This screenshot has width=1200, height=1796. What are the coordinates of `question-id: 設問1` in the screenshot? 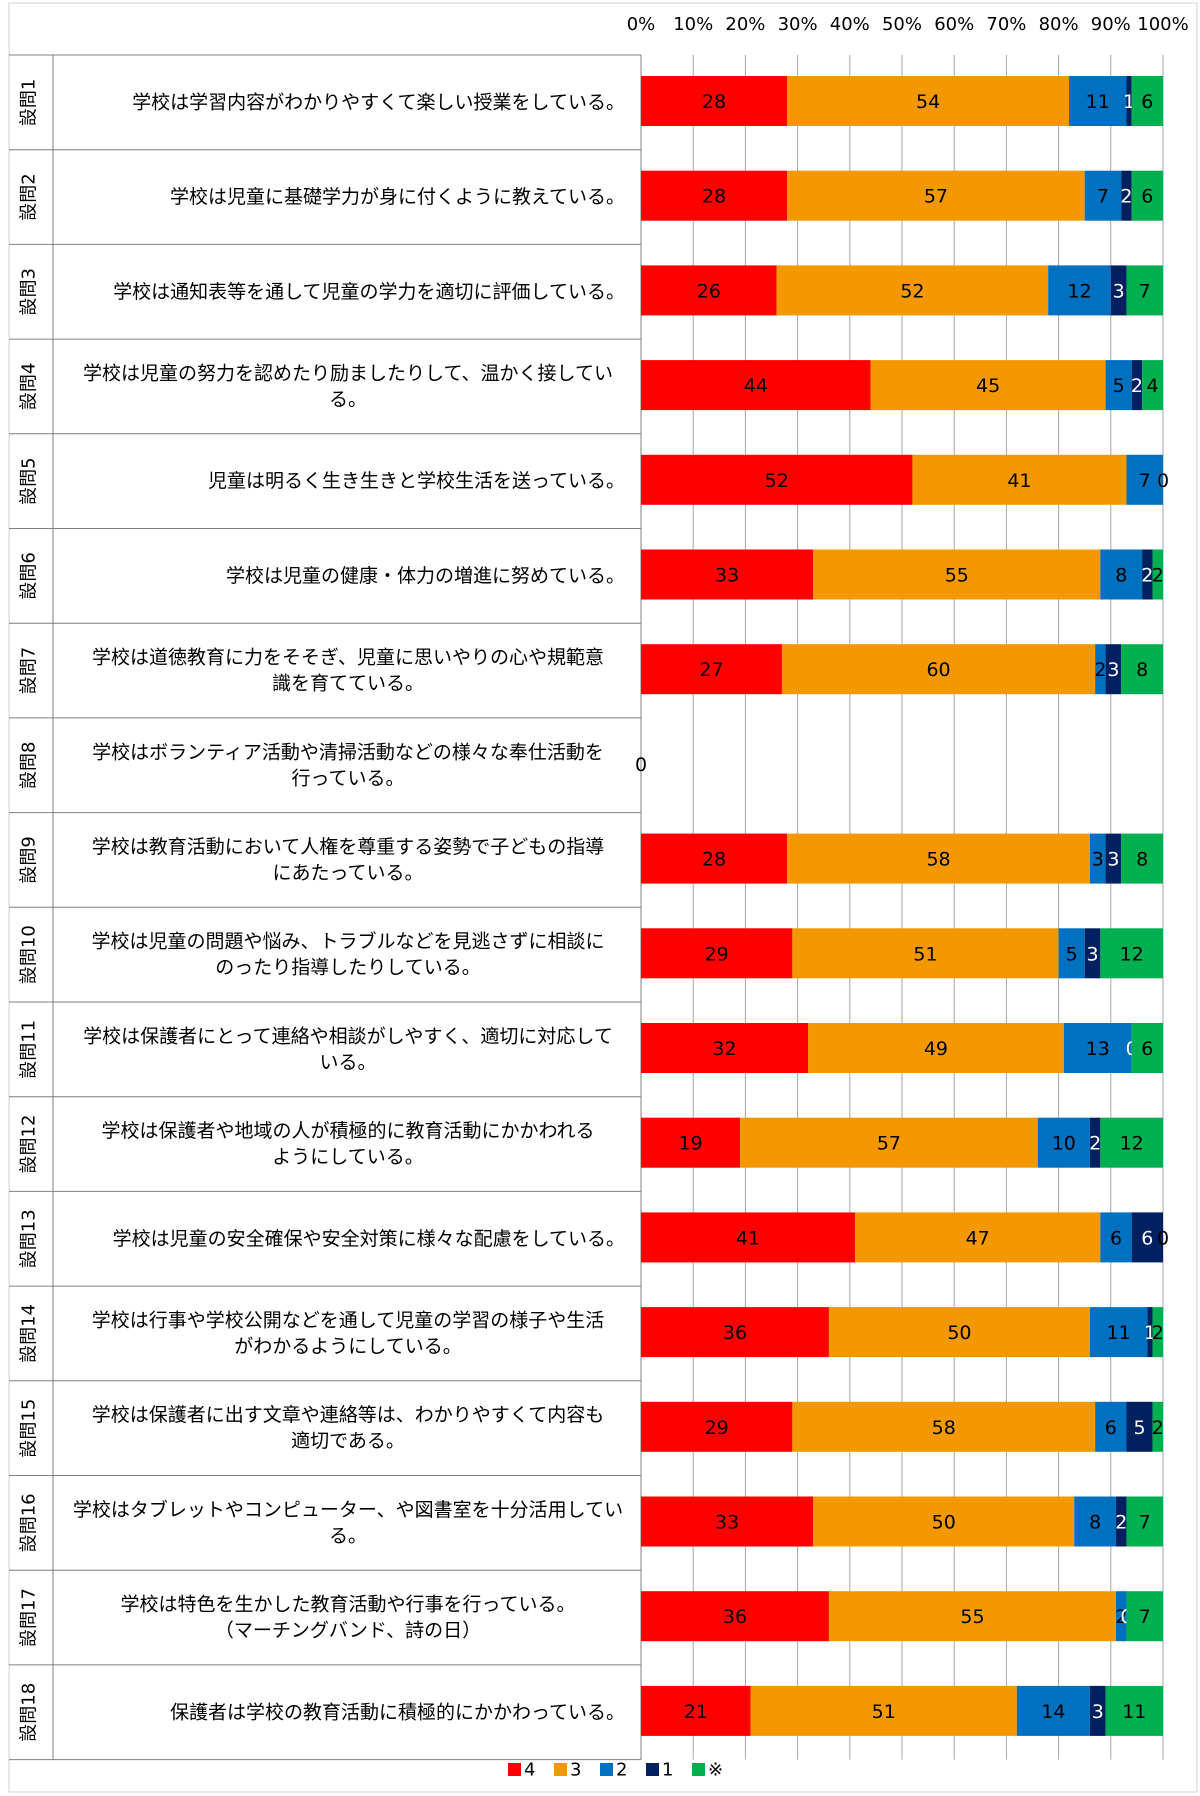 It's located at (29, 102).